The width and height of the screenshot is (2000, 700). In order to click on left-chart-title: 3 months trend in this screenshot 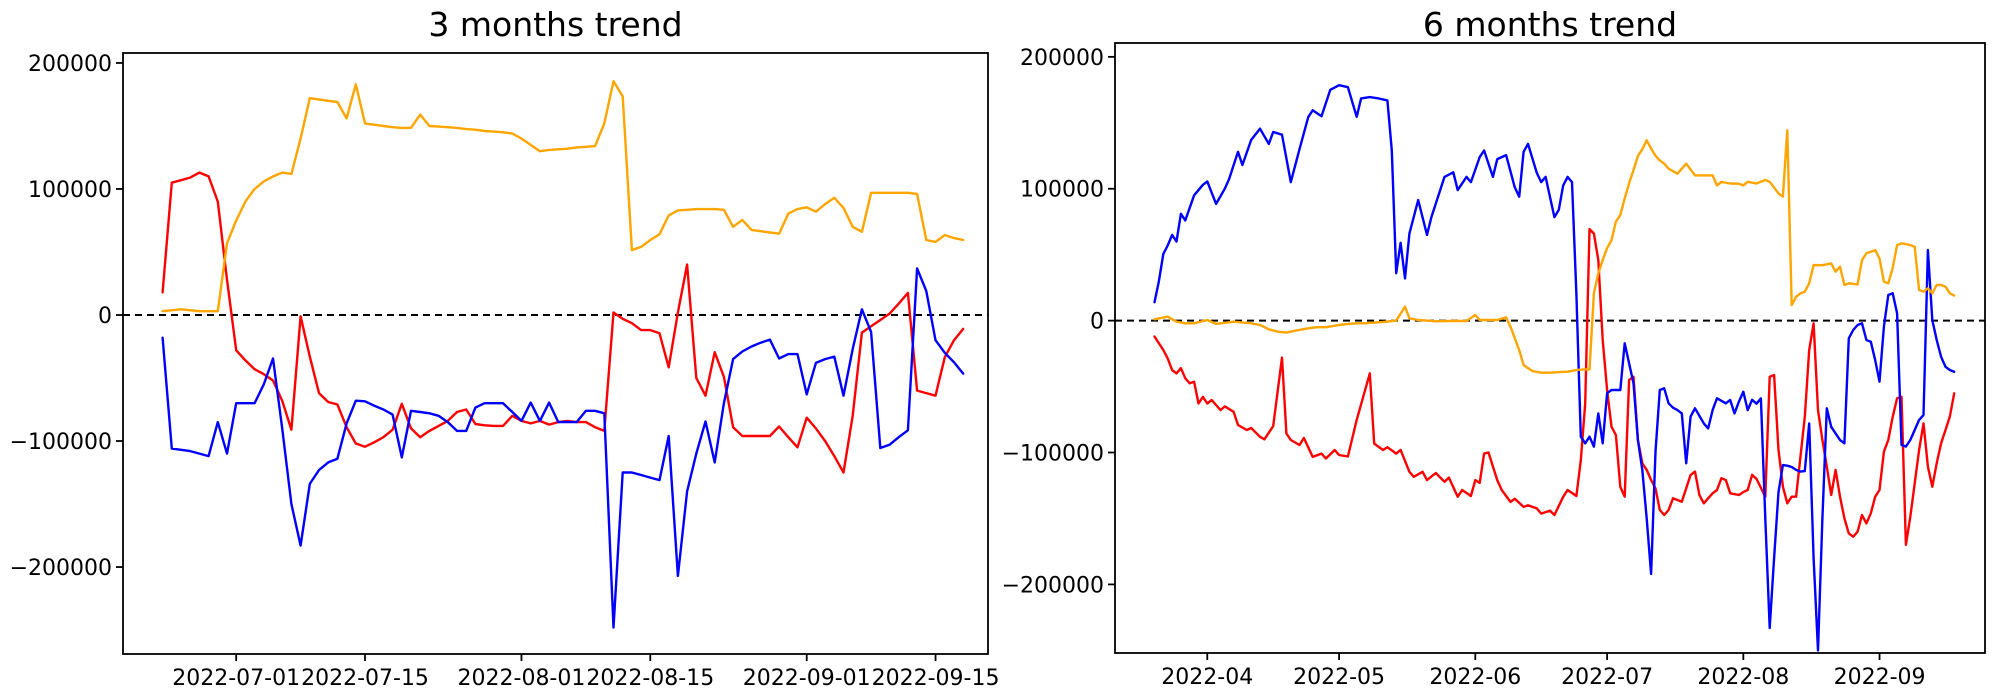, I will do `click(555, 24)`.